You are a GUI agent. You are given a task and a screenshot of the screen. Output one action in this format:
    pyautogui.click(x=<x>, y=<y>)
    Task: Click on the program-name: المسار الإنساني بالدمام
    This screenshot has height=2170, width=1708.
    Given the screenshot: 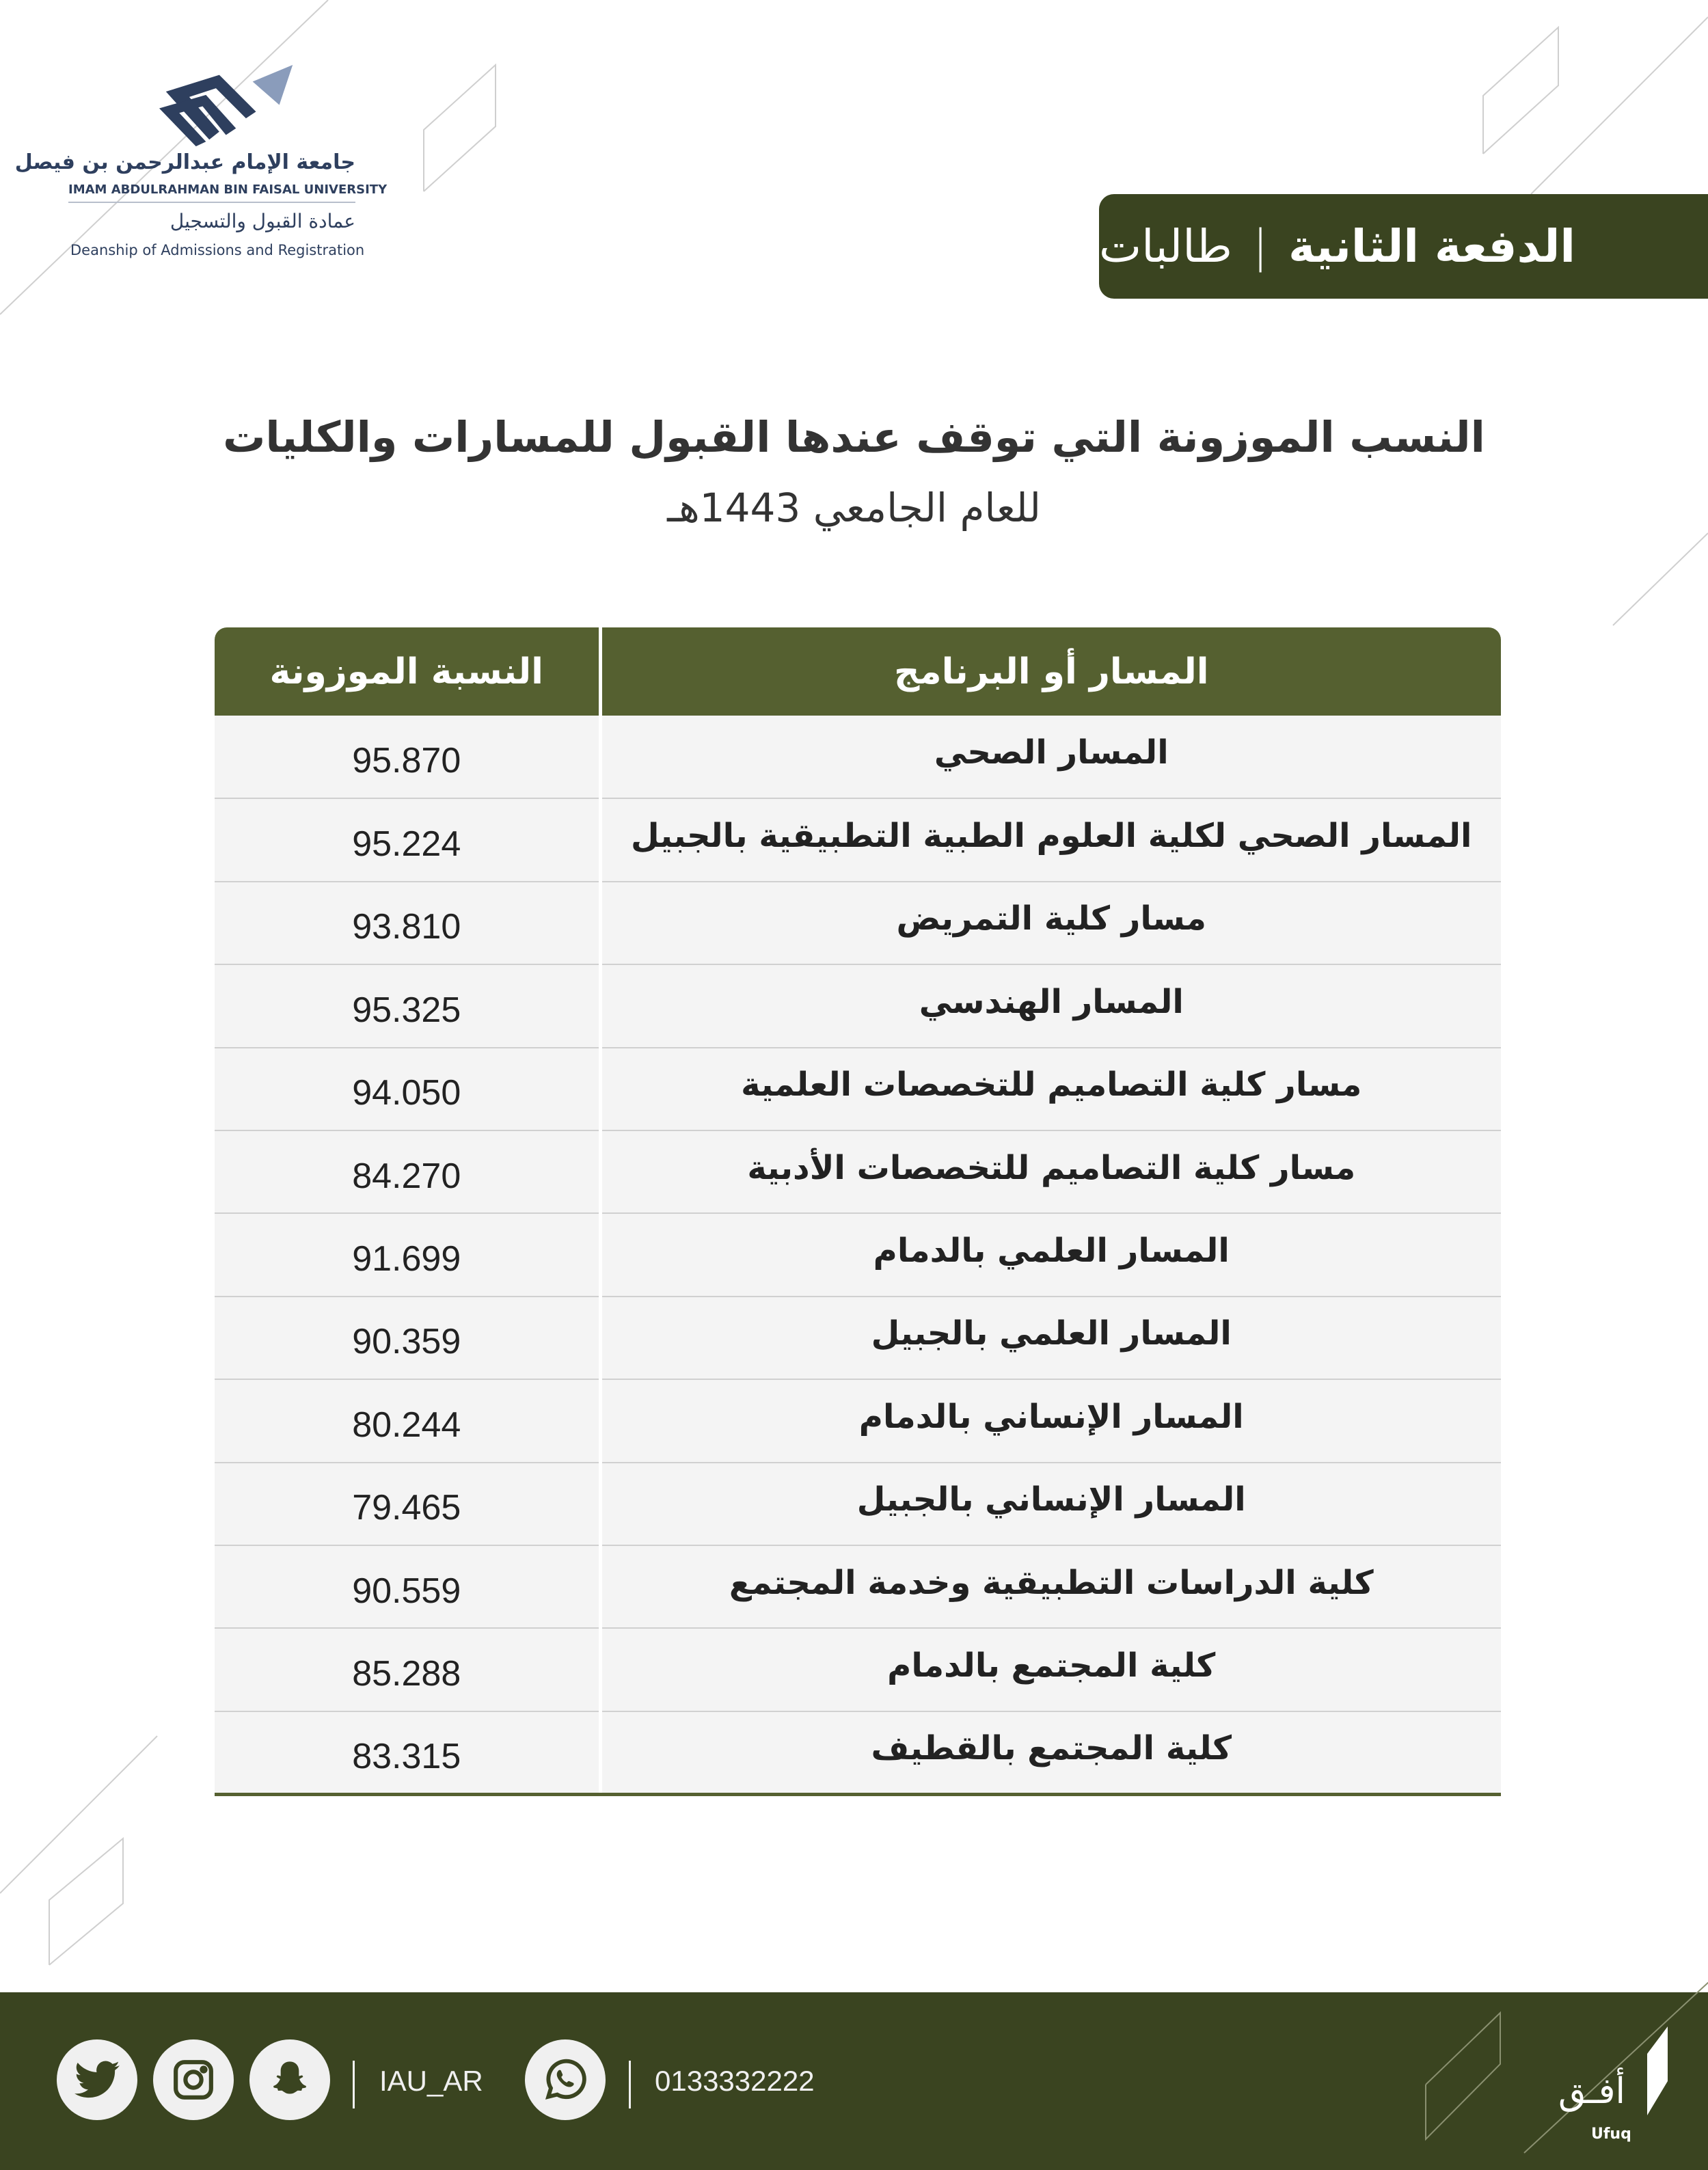 What is the action you would take?
    pyautogui.click(x=1049, y=1421)
    